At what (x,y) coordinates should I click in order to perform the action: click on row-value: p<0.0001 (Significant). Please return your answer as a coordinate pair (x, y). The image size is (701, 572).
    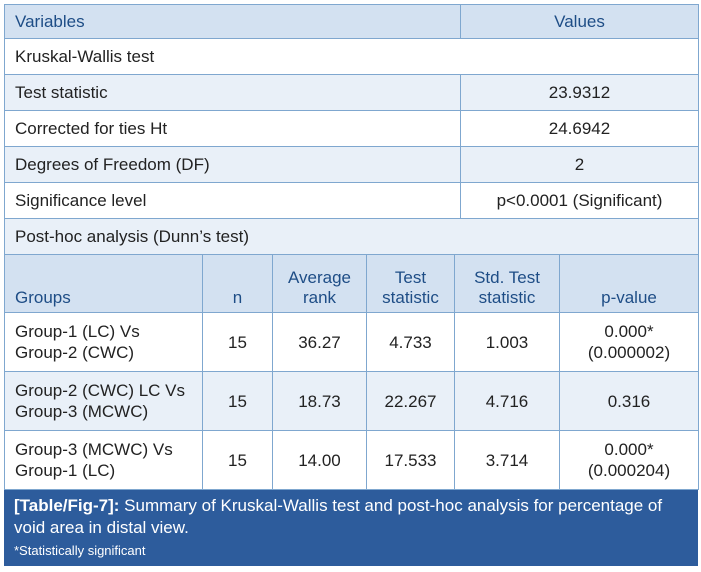
    Looking at the image, I should click on (579, 200).